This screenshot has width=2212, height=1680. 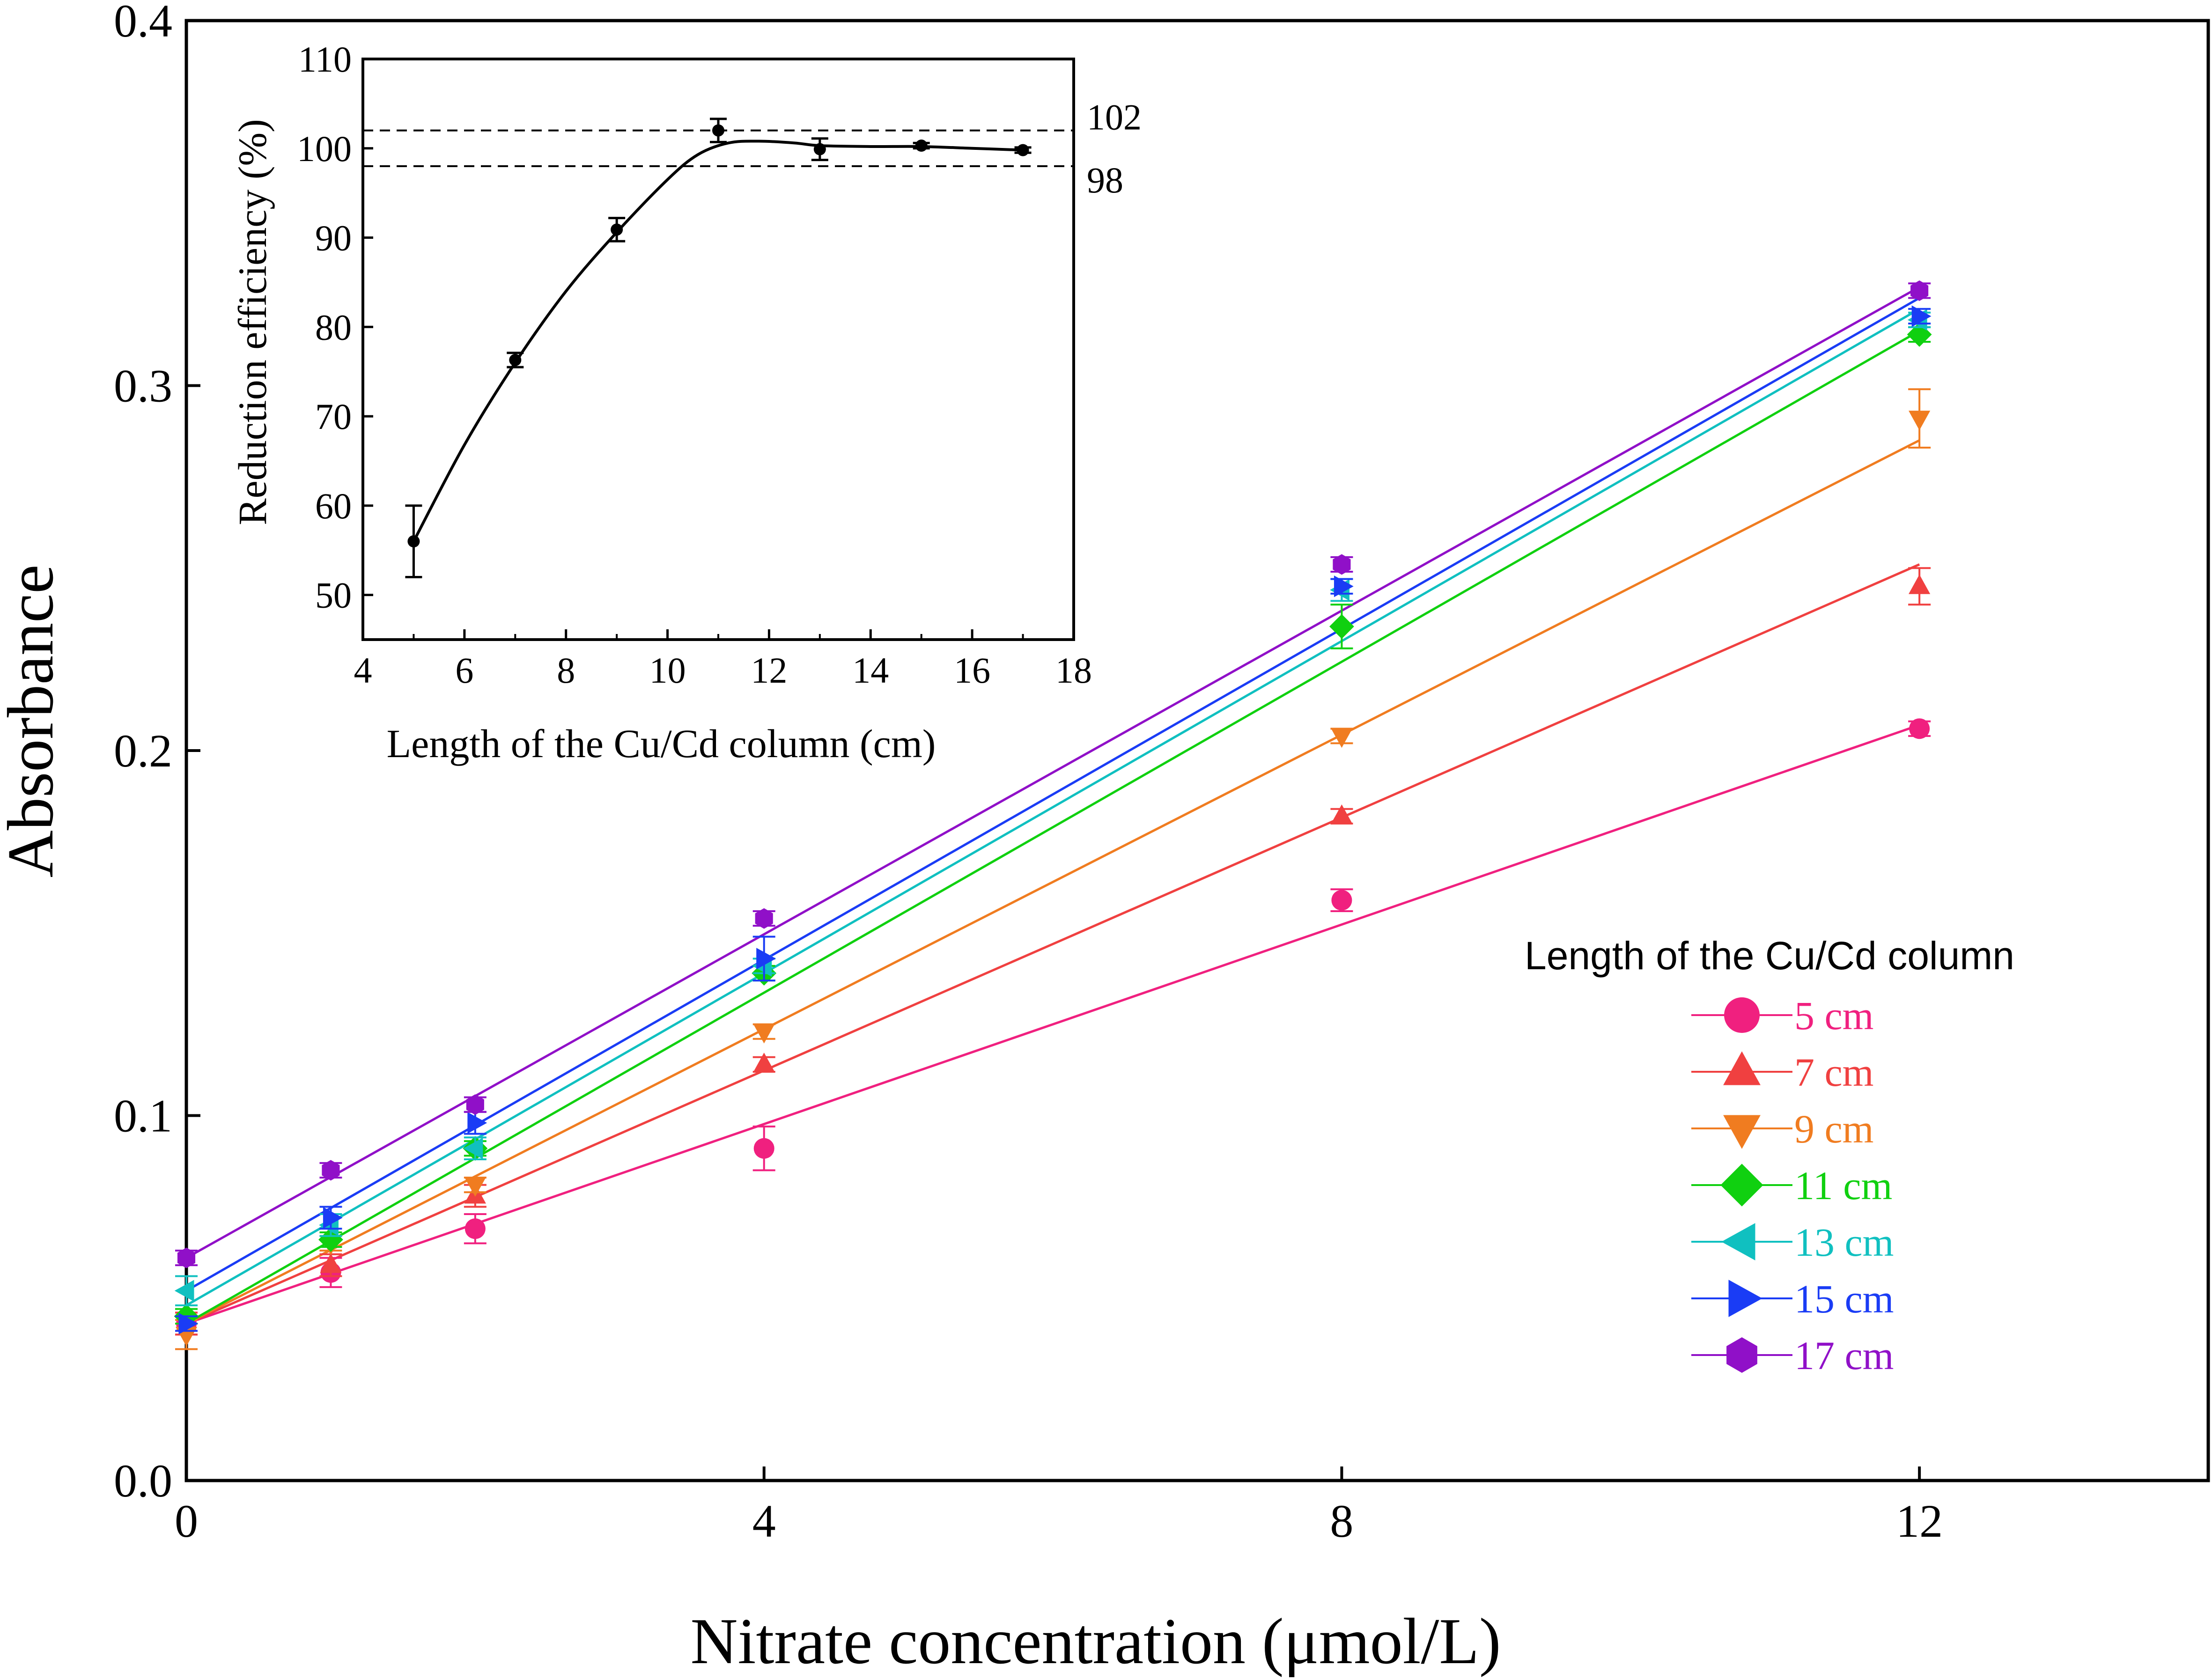 I want to click on reference-line-label: 102, so click(x=1114, y=117).